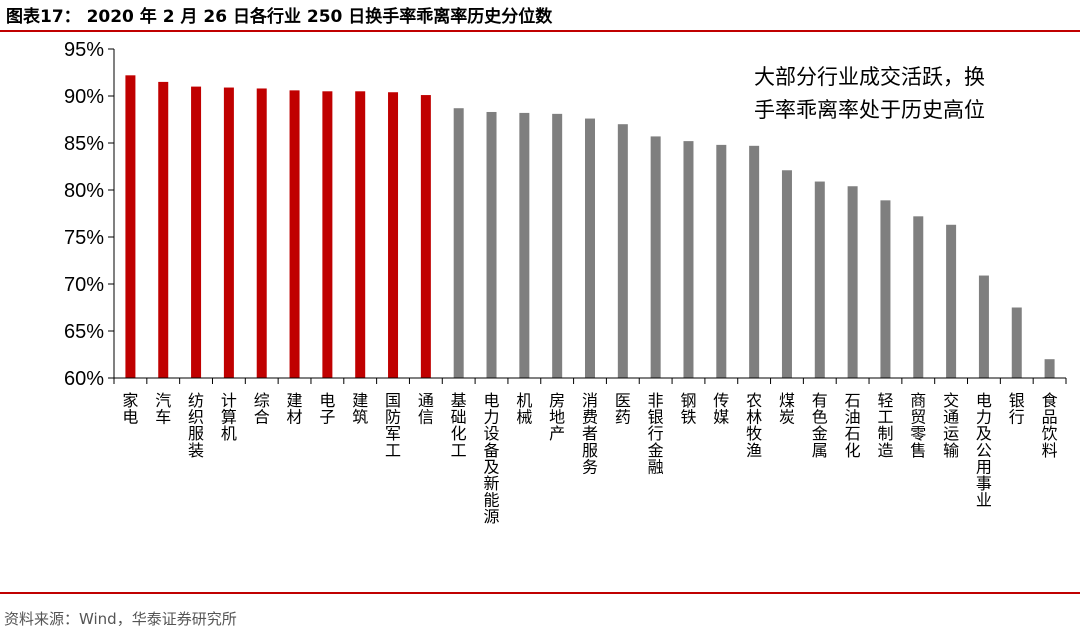 Image resolution: width=1080 pixels, height=631 pixels. Describe the element at coordinates (459, 425) in the screenshot. I see `x-tick-label: 基础化工` at that location.